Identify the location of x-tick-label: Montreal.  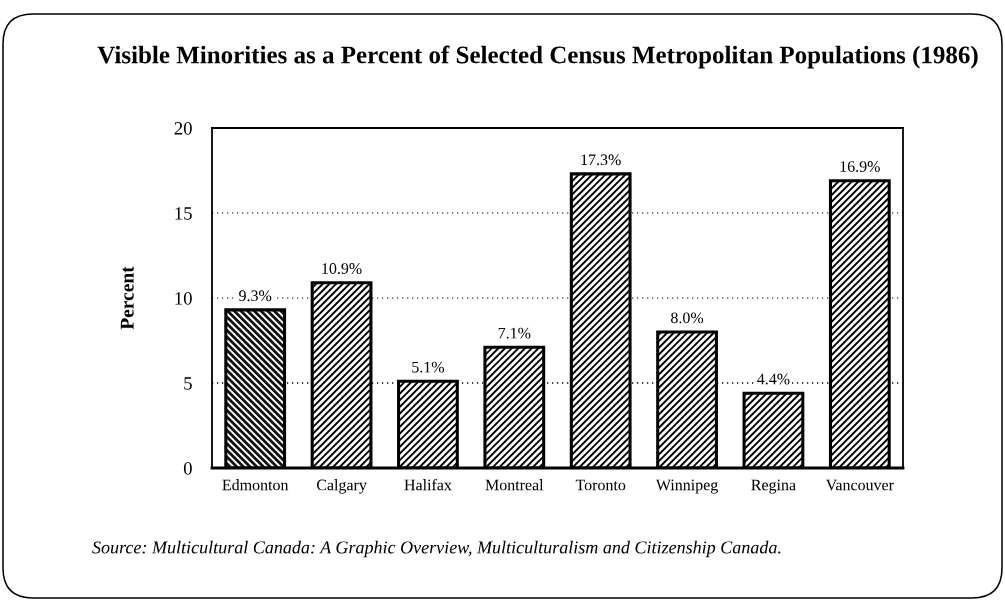
(514, 485).